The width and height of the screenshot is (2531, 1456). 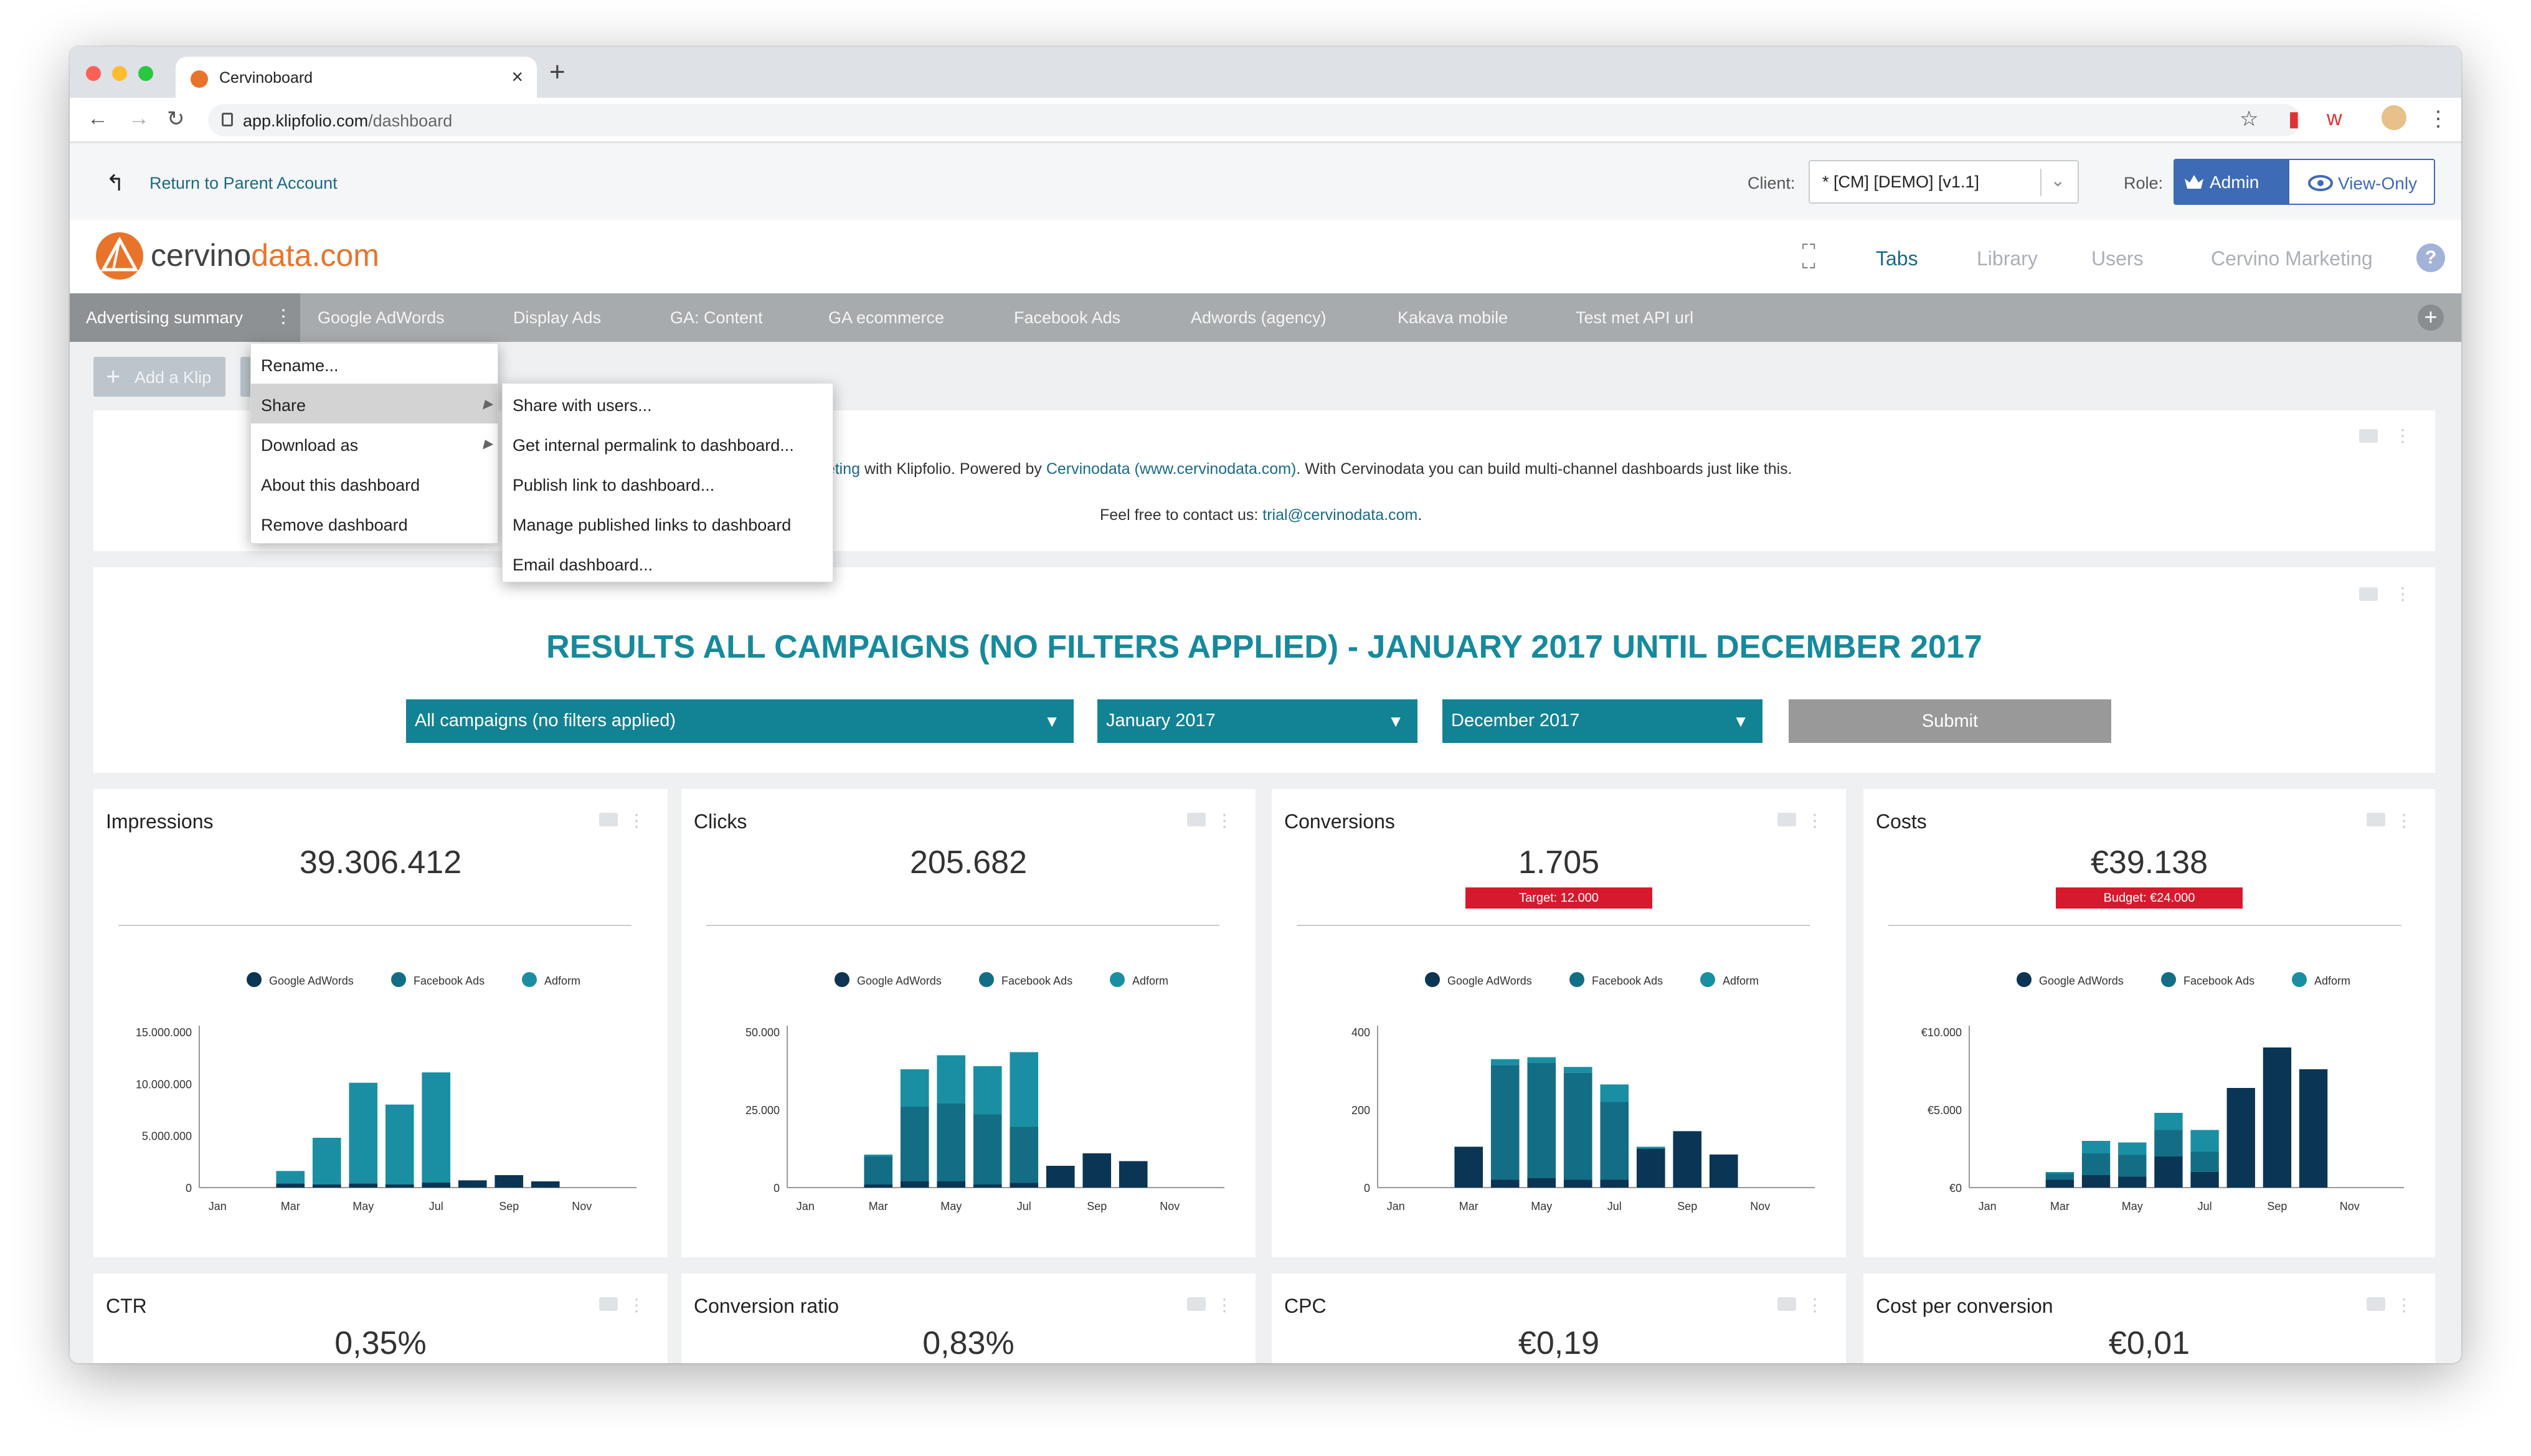 What do you see at coordinates (2361, 182) in the screenshot?
I see `viewonly-role-button: View-Only` at bounding box center [2361, 182].